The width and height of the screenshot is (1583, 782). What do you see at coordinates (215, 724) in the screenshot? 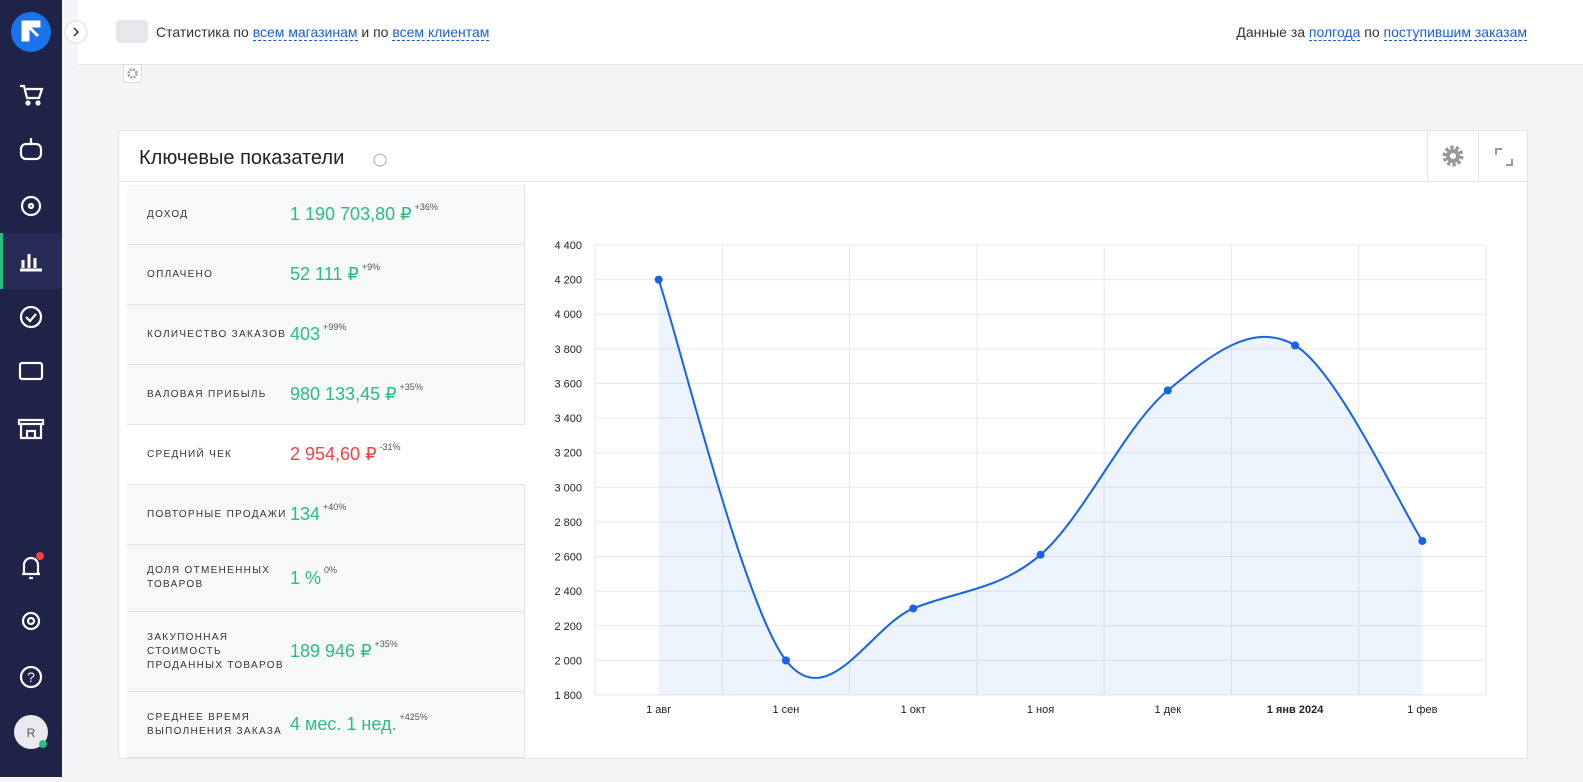
I see `metric-label: СРЕДНЕЕ ВРЕМЯ ВЫПОЛНЕНИЯ ЗАКАЗА` at bounding box center [215, 724].